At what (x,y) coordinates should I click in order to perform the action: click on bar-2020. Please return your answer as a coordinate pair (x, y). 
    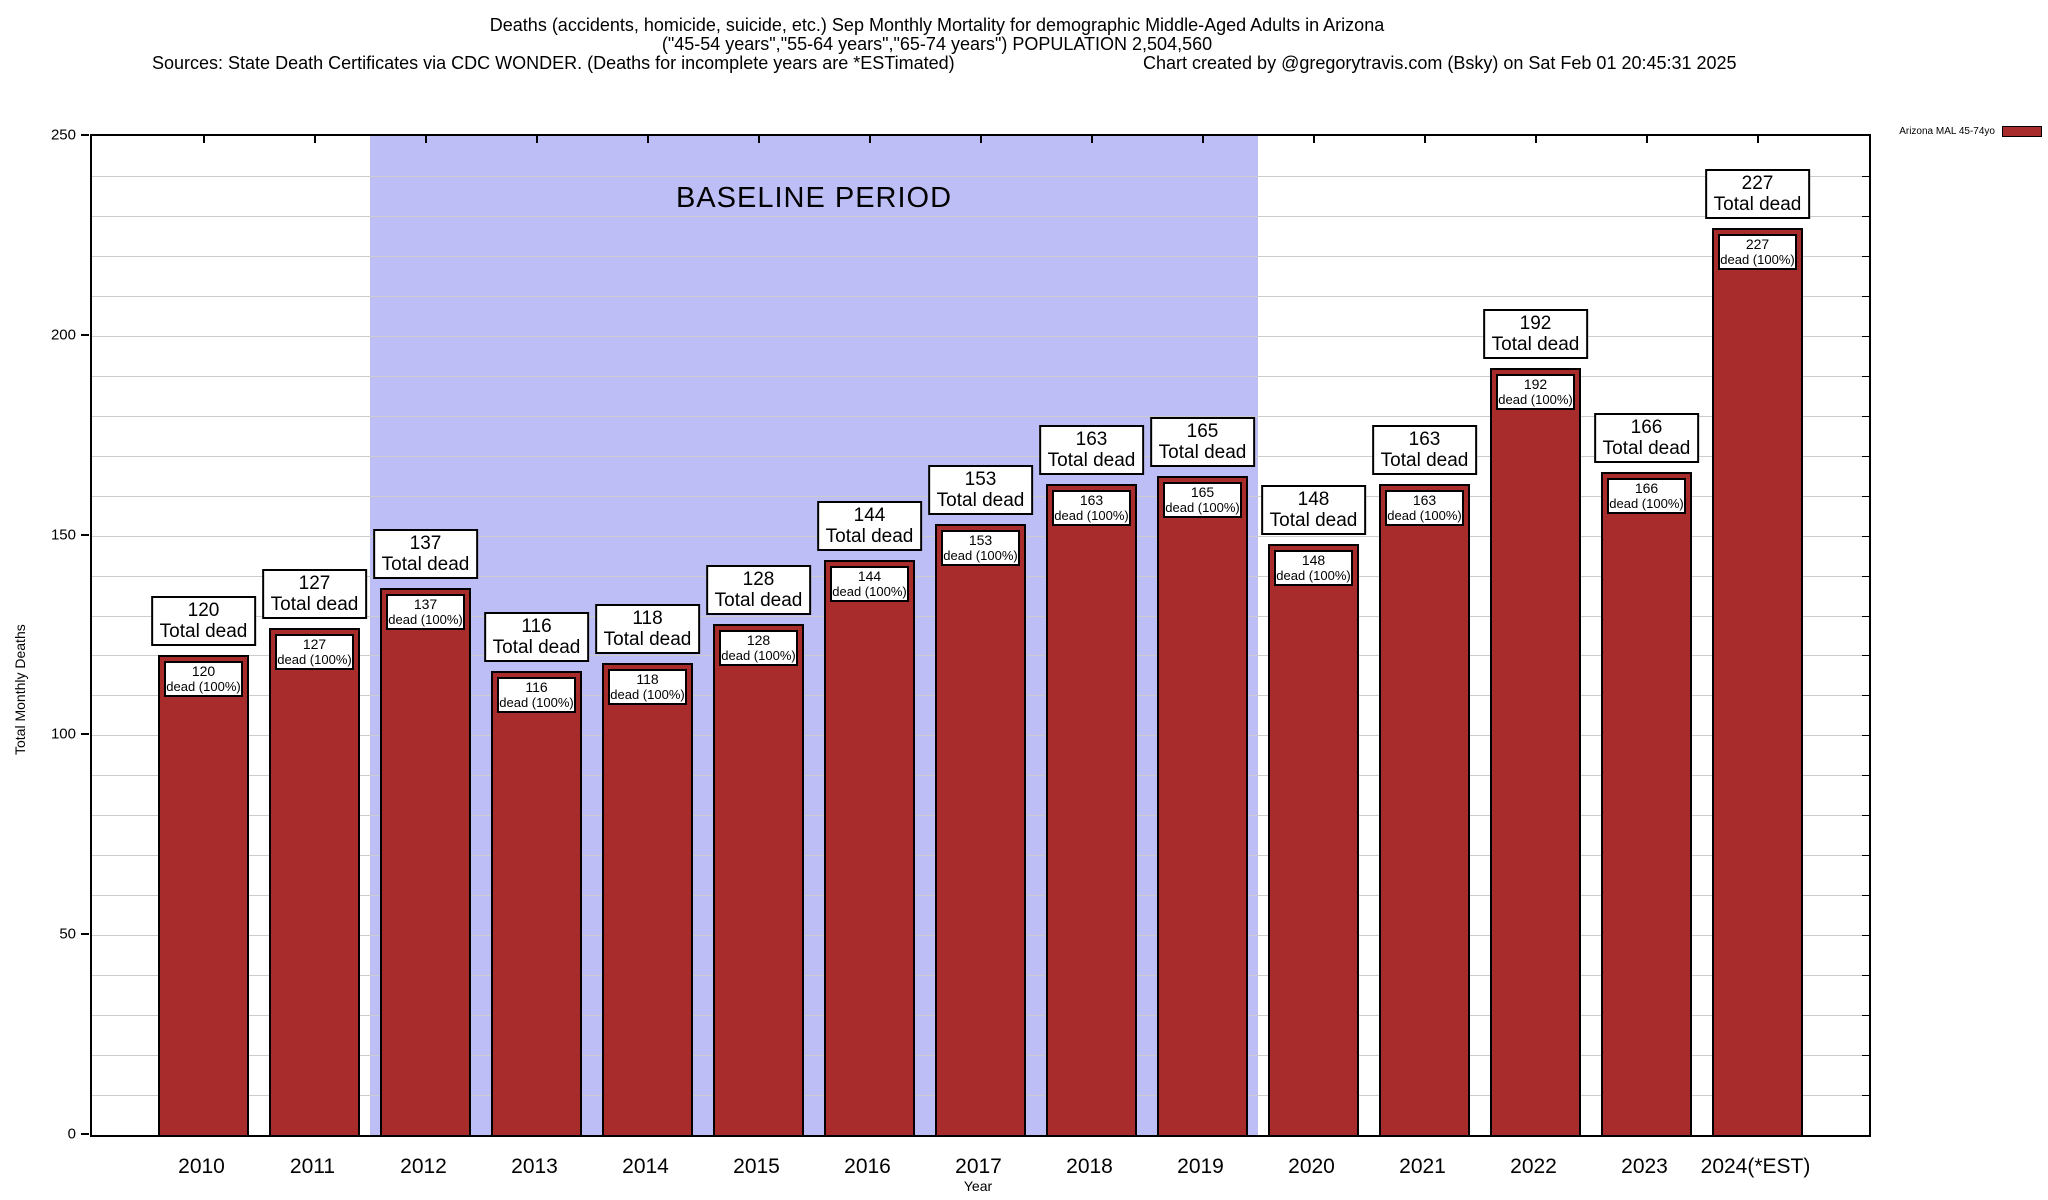
    Looking at the image, I should click on (1313, 839).